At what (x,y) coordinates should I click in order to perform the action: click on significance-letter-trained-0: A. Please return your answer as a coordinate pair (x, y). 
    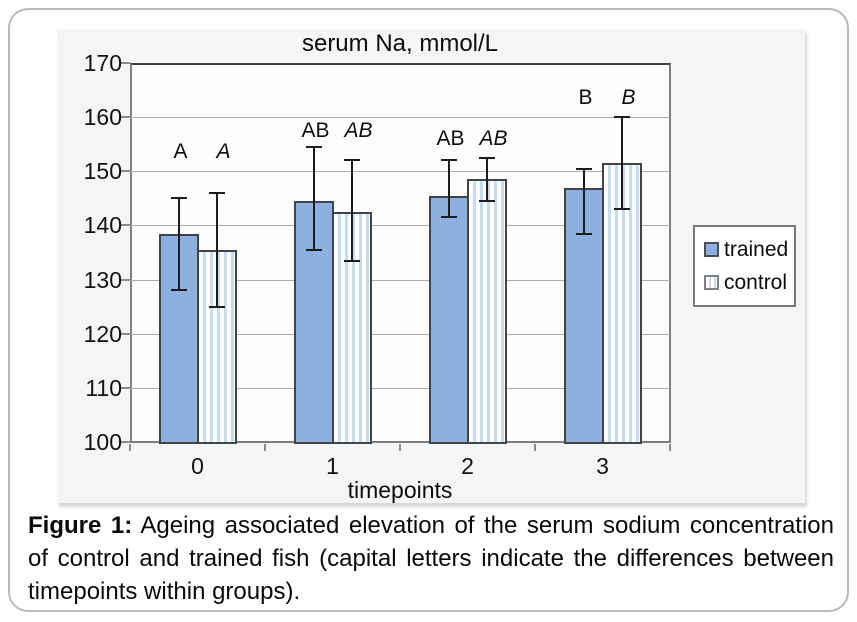
    Looking at the image, I should click on (180, 152).